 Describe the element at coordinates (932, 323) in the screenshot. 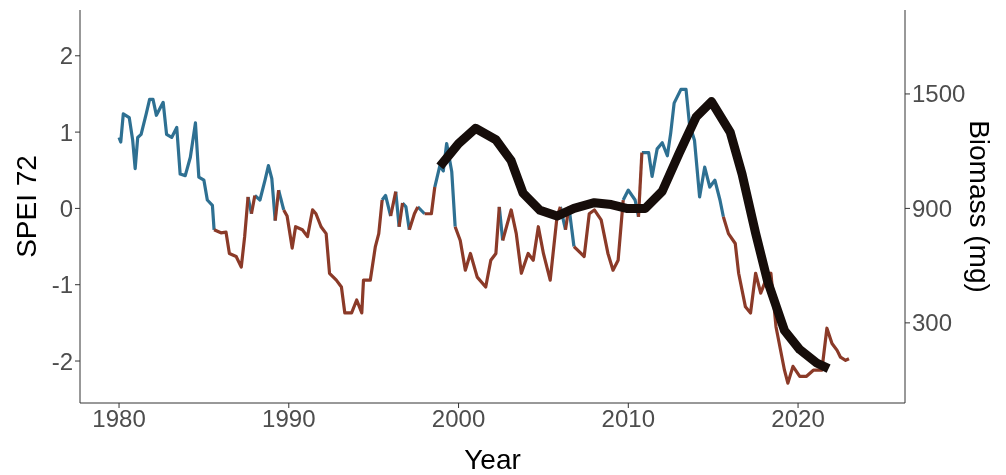

I see `y2-tick-label: 300` at that location.